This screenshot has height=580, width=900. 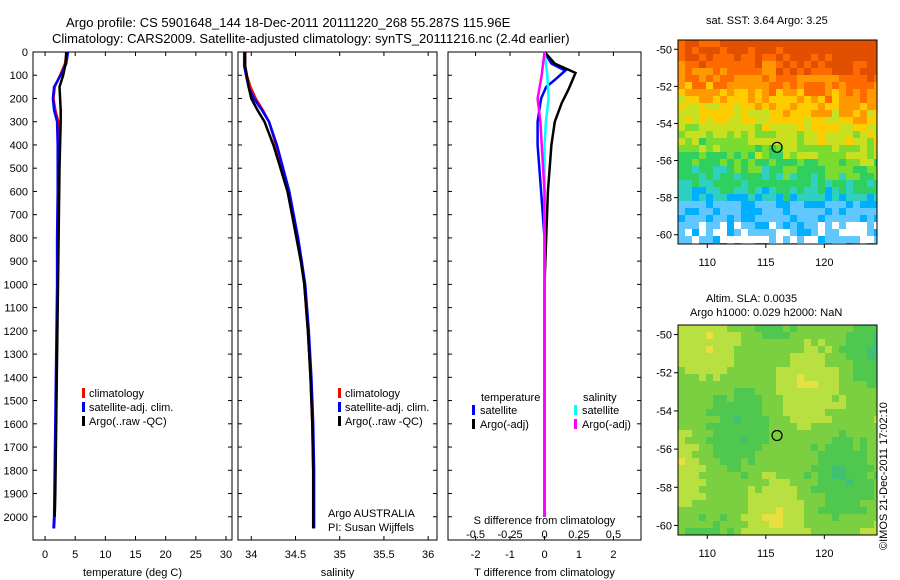 I want to click on x2-tick-label: -0.5, so click(x=475, y=535).